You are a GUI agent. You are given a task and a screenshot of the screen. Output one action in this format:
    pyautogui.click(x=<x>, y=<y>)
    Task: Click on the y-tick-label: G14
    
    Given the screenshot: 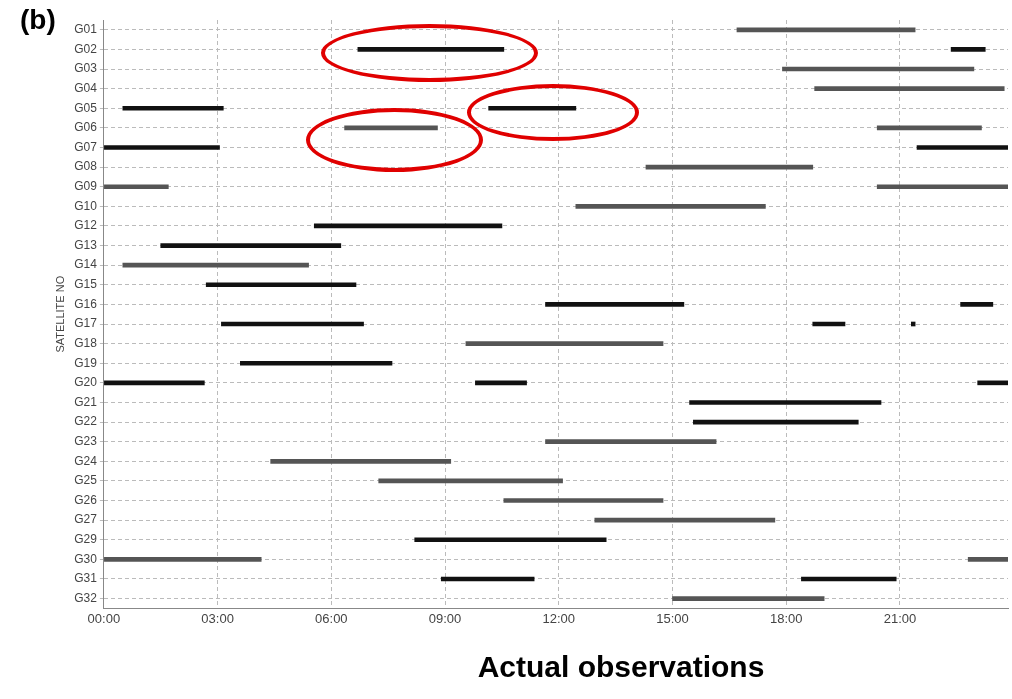 What is the action you would take?
    pyautogui.click(x=86, y=264)
    